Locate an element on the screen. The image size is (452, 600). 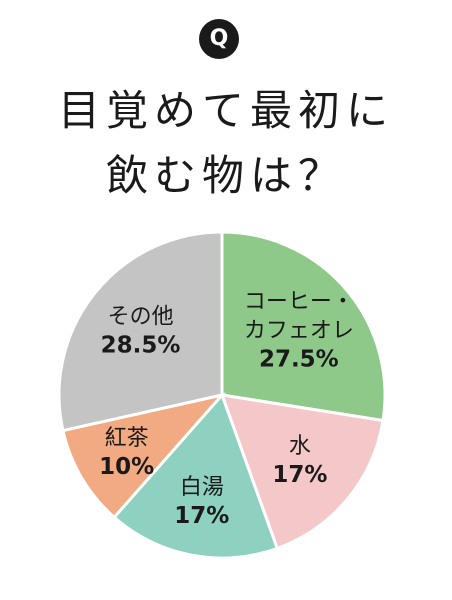
chart-title-line-1: 目覚めて最初に is located at coordinates (225, 110).